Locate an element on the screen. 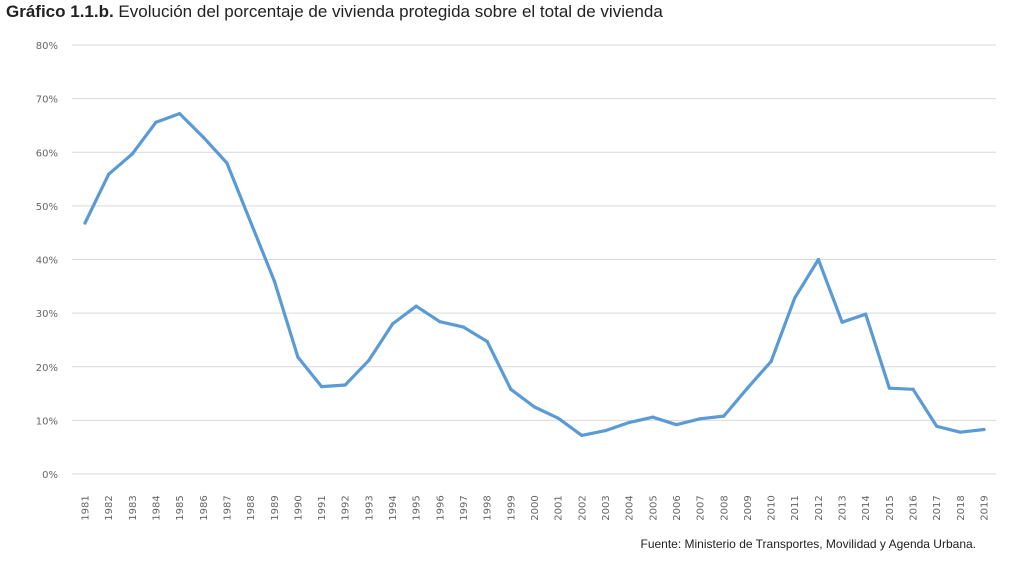 This screenshot has height=576, width=1024. x-tick-label: 2018 is located at coordinates (961, 507).